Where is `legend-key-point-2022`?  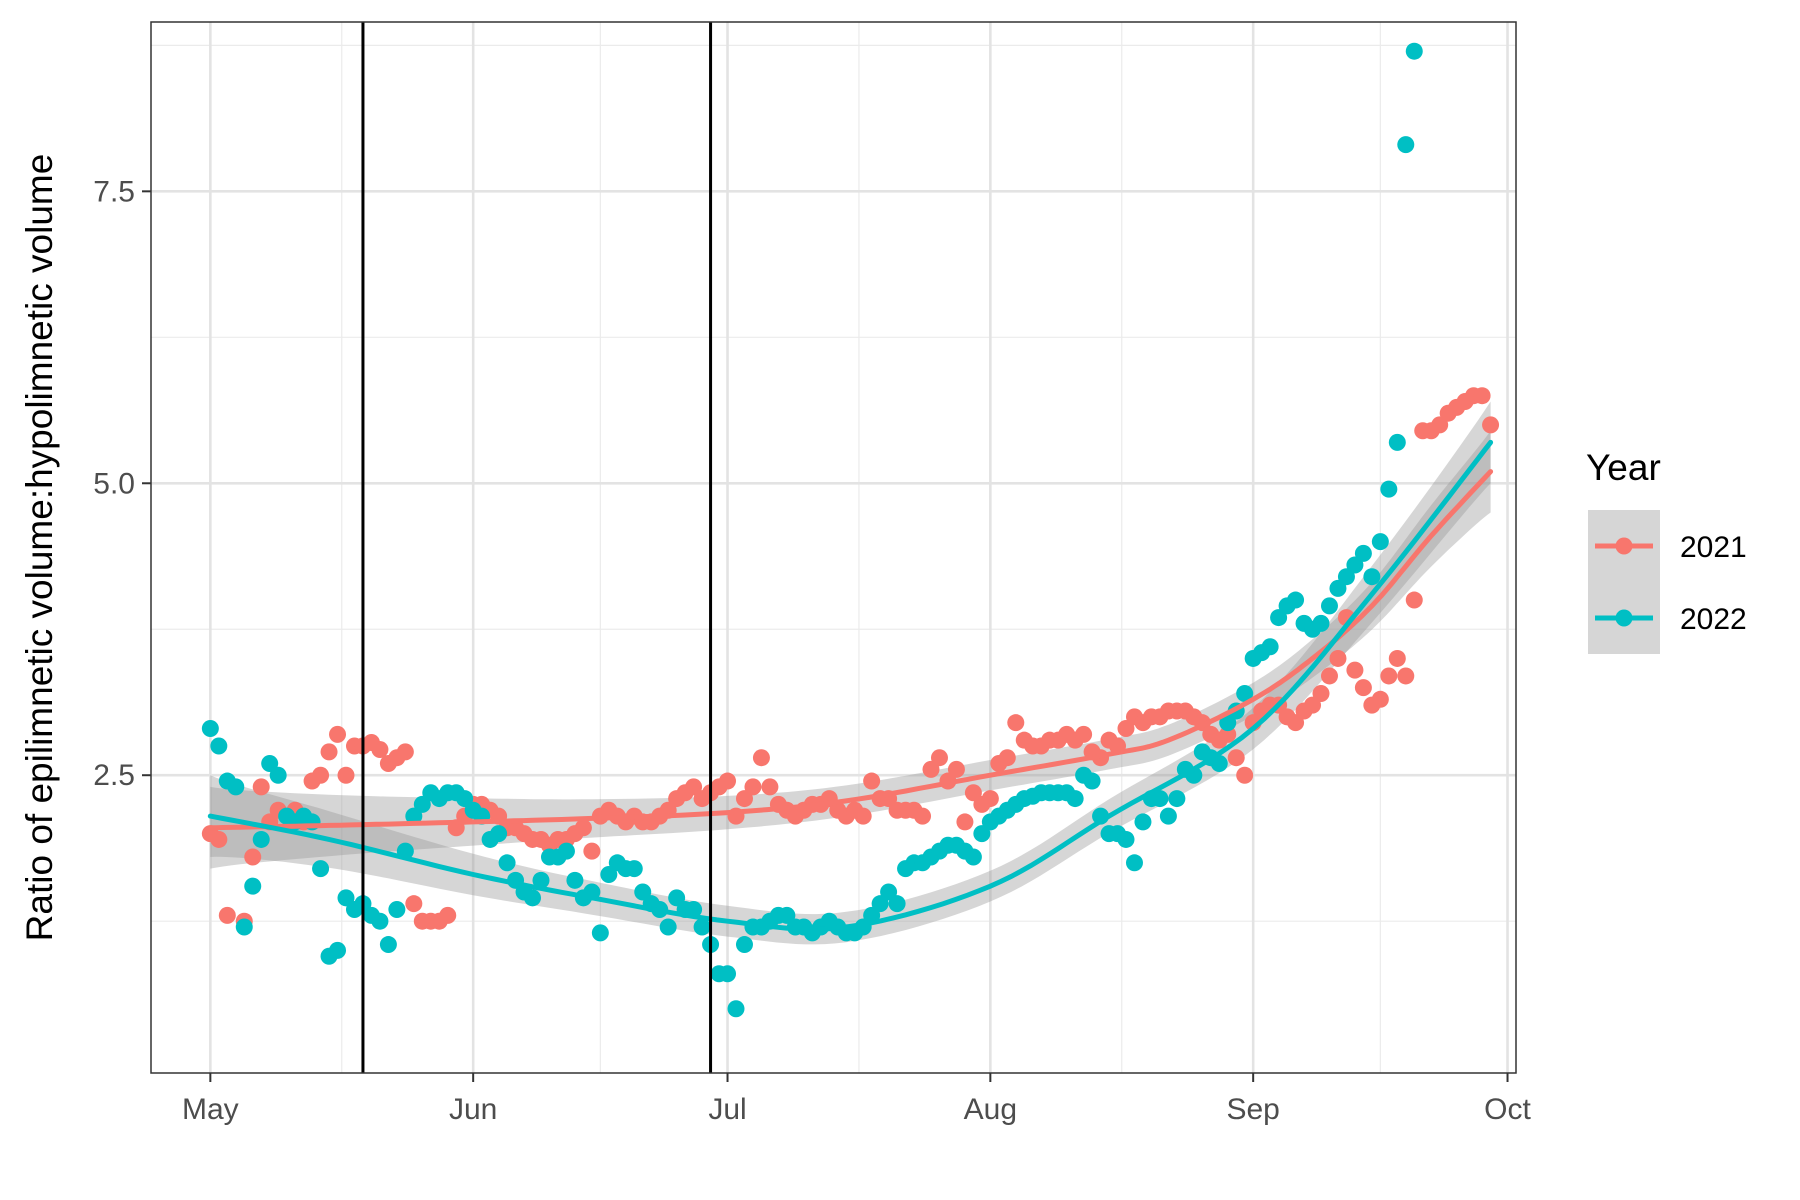 legend-key-point-2022 is located at coordinates (1624, 618).